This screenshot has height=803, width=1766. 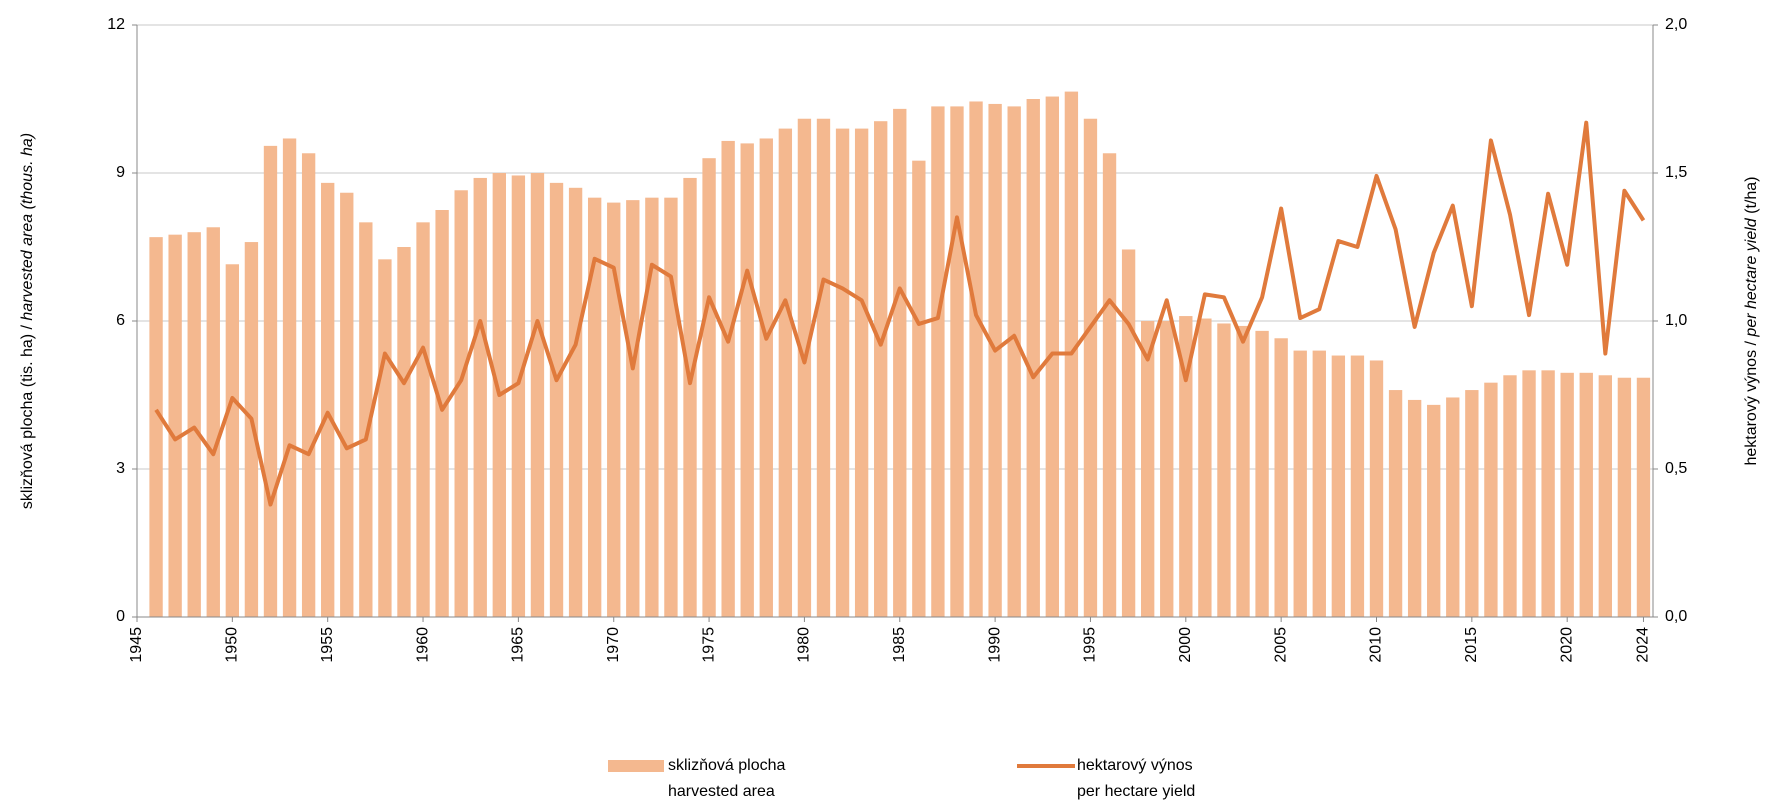 What do you see at coordinates (727, 765) in the screenshot?
I see `legend-label: sklizňová plocha` at bounding box center [727, 765].